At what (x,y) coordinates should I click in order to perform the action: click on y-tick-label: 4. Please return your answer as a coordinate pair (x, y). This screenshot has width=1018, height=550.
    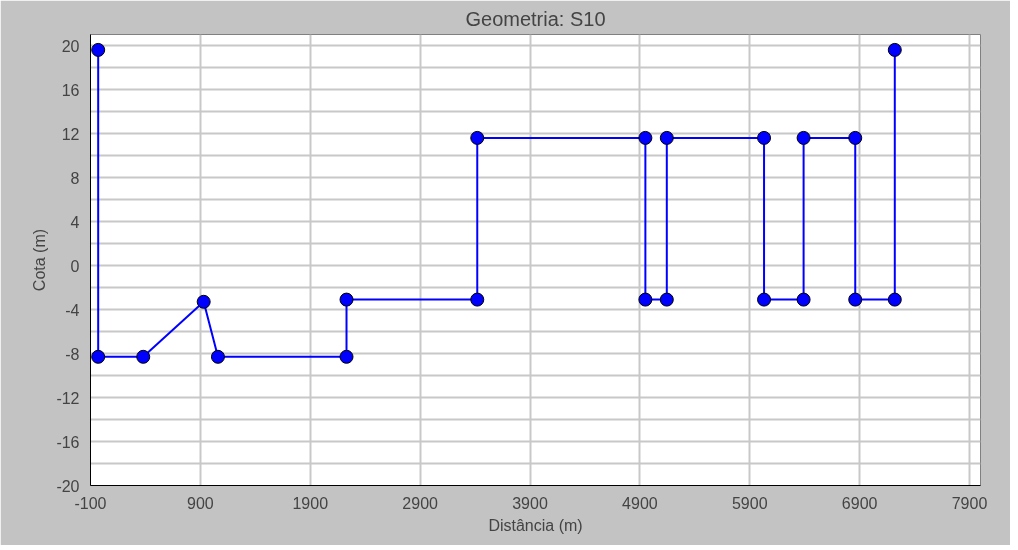
    Looking at the image, I should click on (75, 222).